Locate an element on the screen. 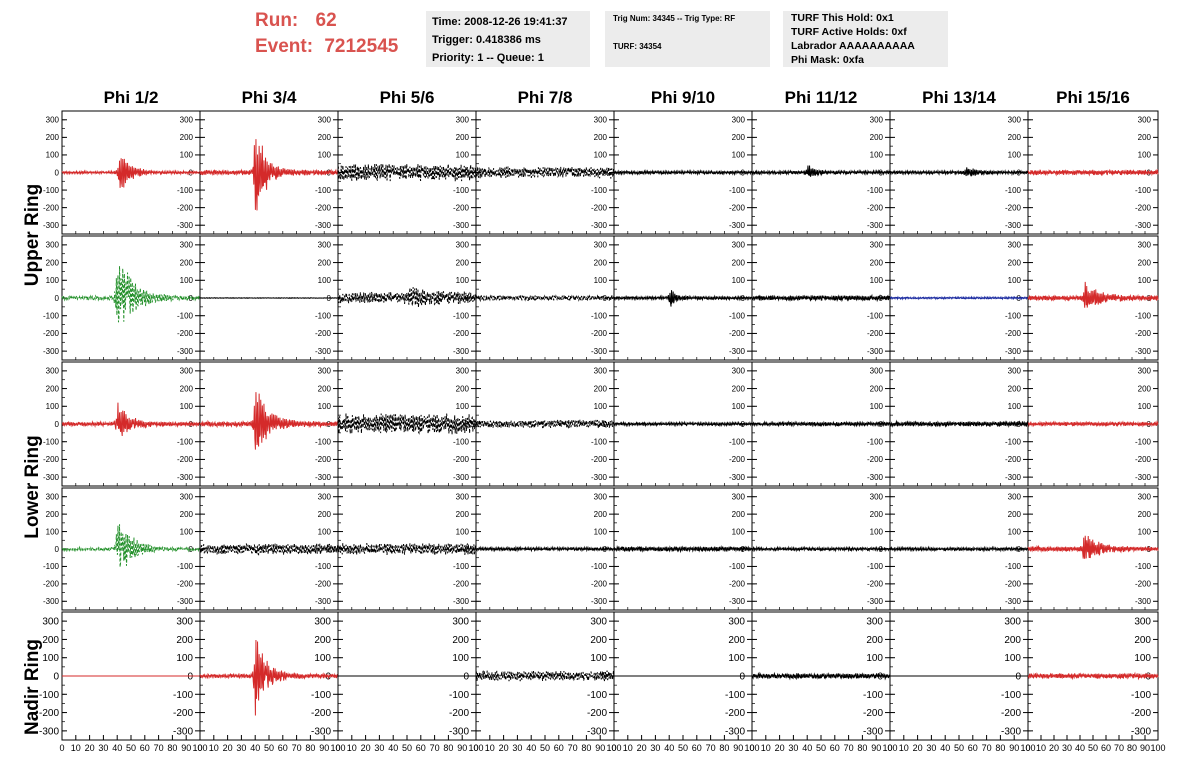 This screenshot has width=1196, height=772. y-tick-label: 0 is located at coordinates (742, 677).